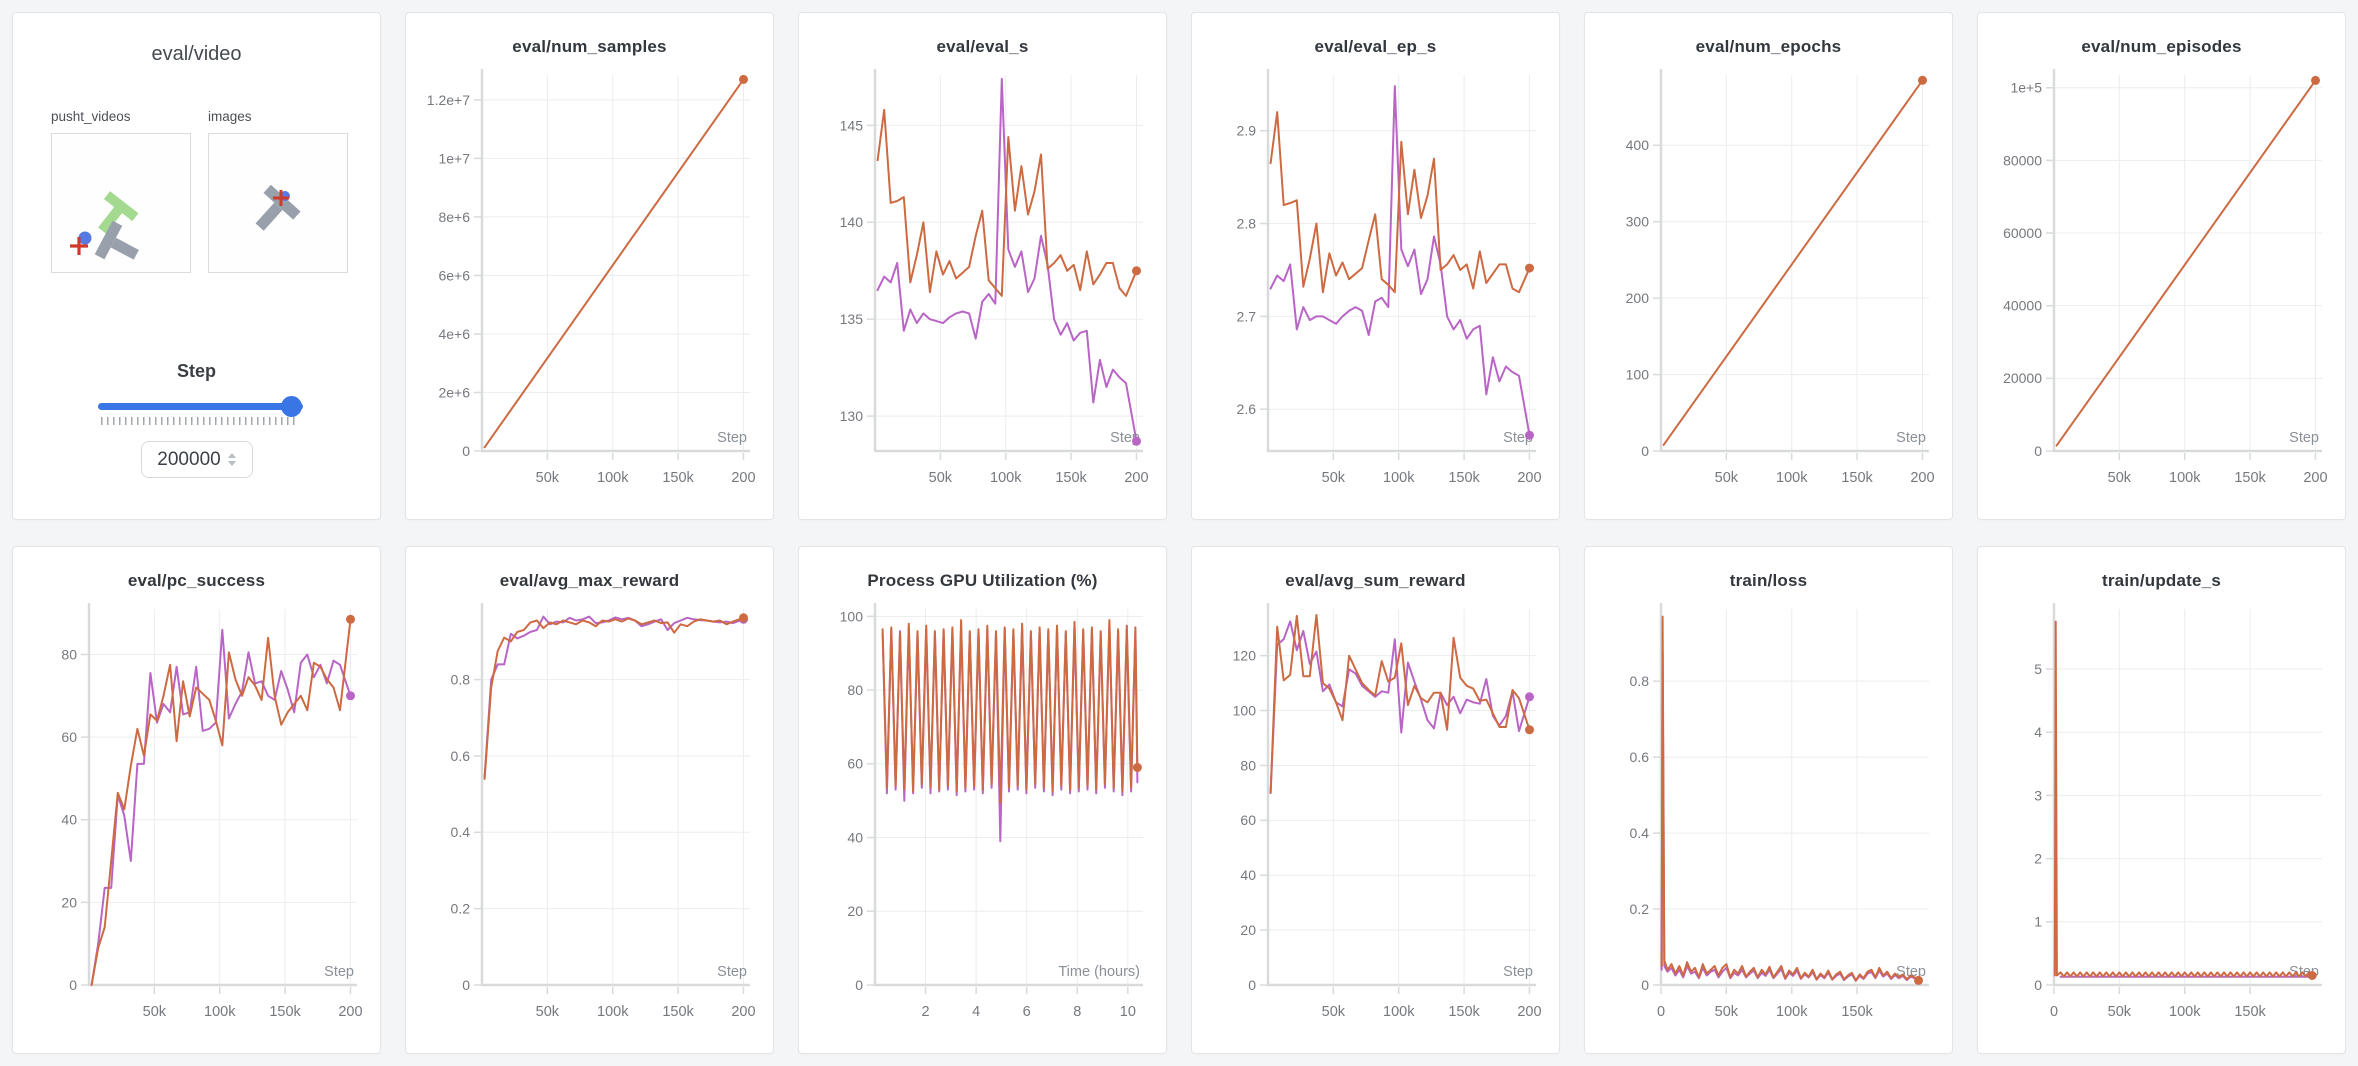 The image size is (2358, 1066). What do you see at coordinates (454, 334) in the screenshot?
I see `svg-text: 4e+6` at bounding box center [454, 334].